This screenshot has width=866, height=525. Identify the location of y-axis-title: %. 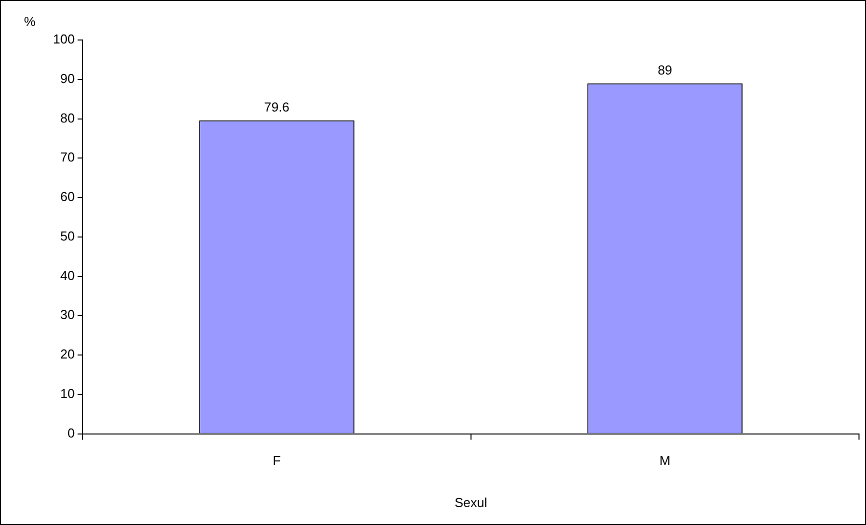
(30, 22).